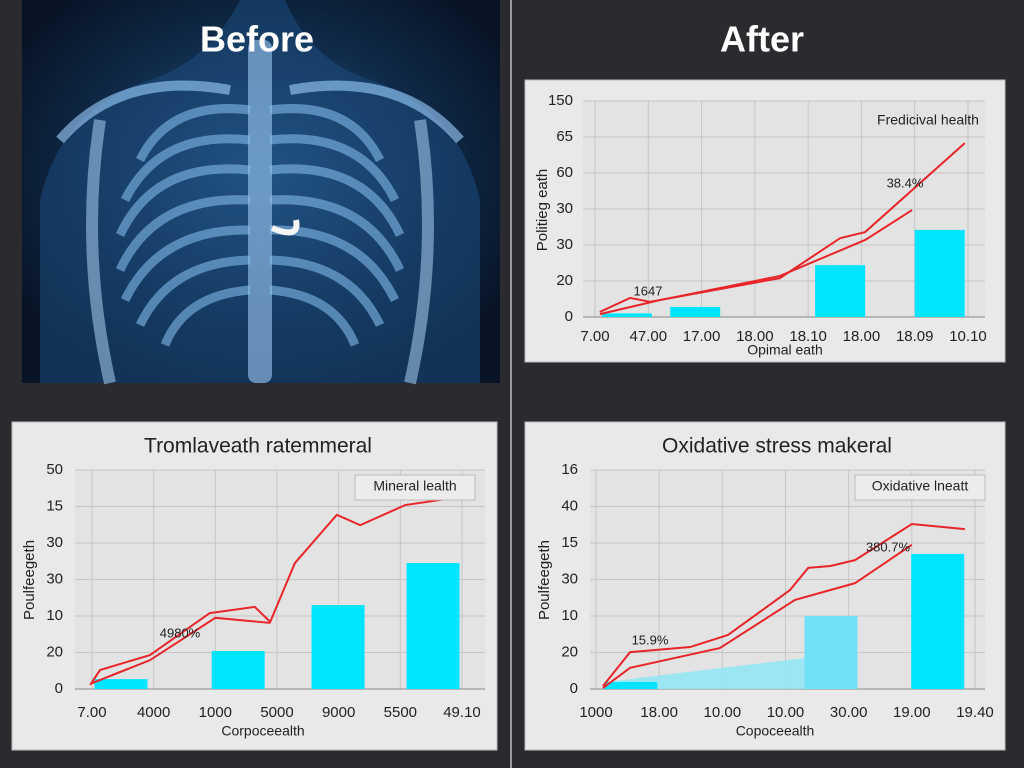  Describe the element at coordinates (400, 712) in the screenshot. I see `x-tick-label: 5500` at that location.